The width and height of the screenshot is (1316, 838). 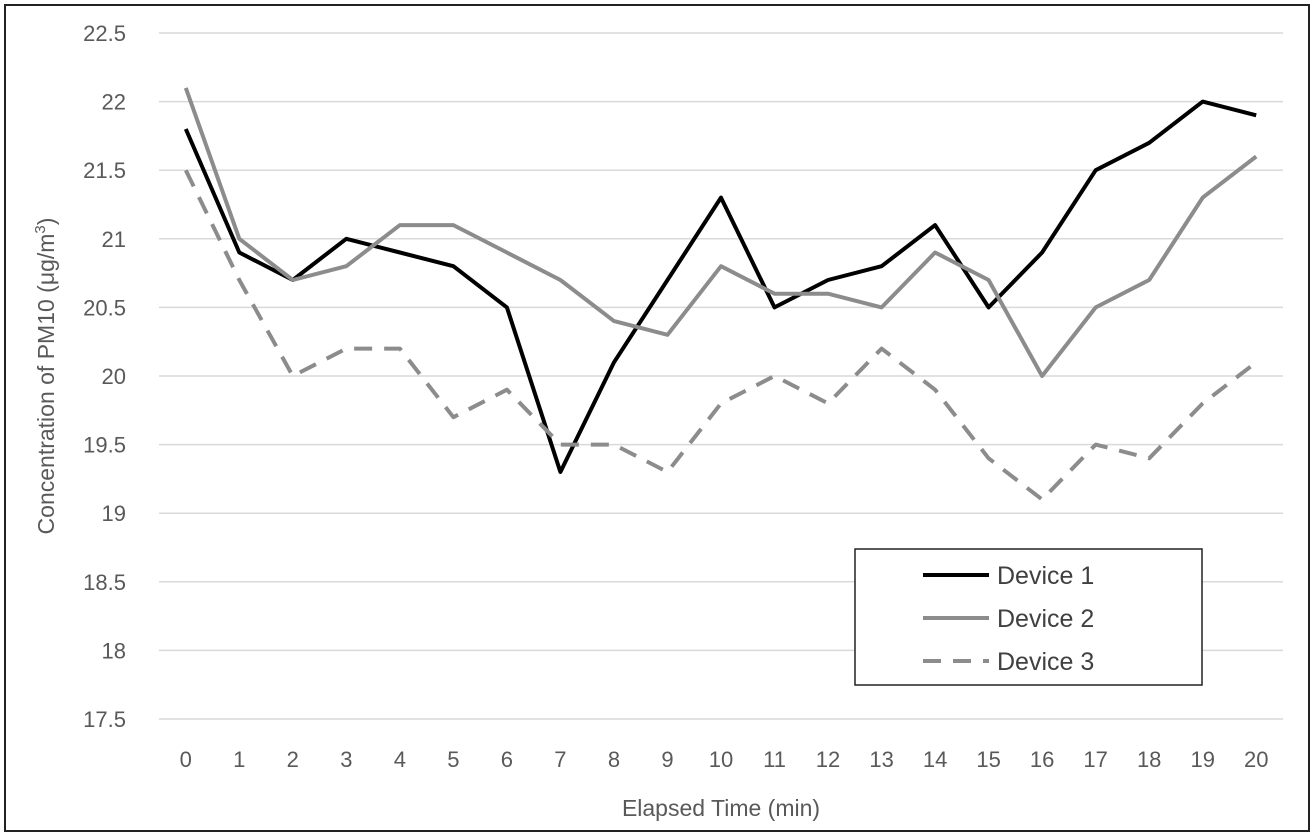 What do you see at coordinates (104, 719) in the screenshot?
I see `y-tick-label: 17.5` at bounding box center [104, 719].